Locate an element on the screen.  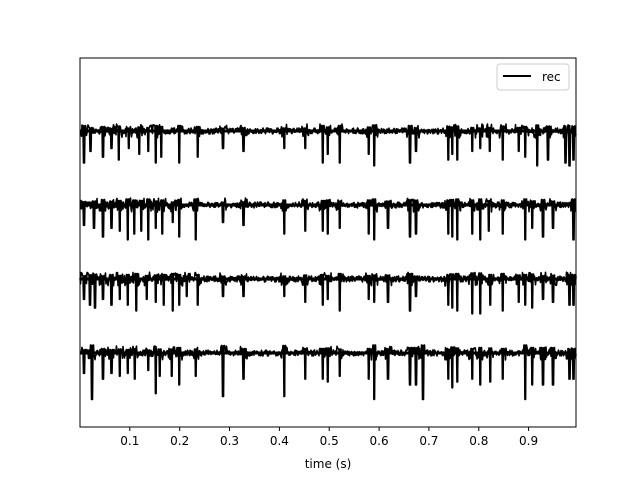
legend-box is located at coordinates (533, 77).